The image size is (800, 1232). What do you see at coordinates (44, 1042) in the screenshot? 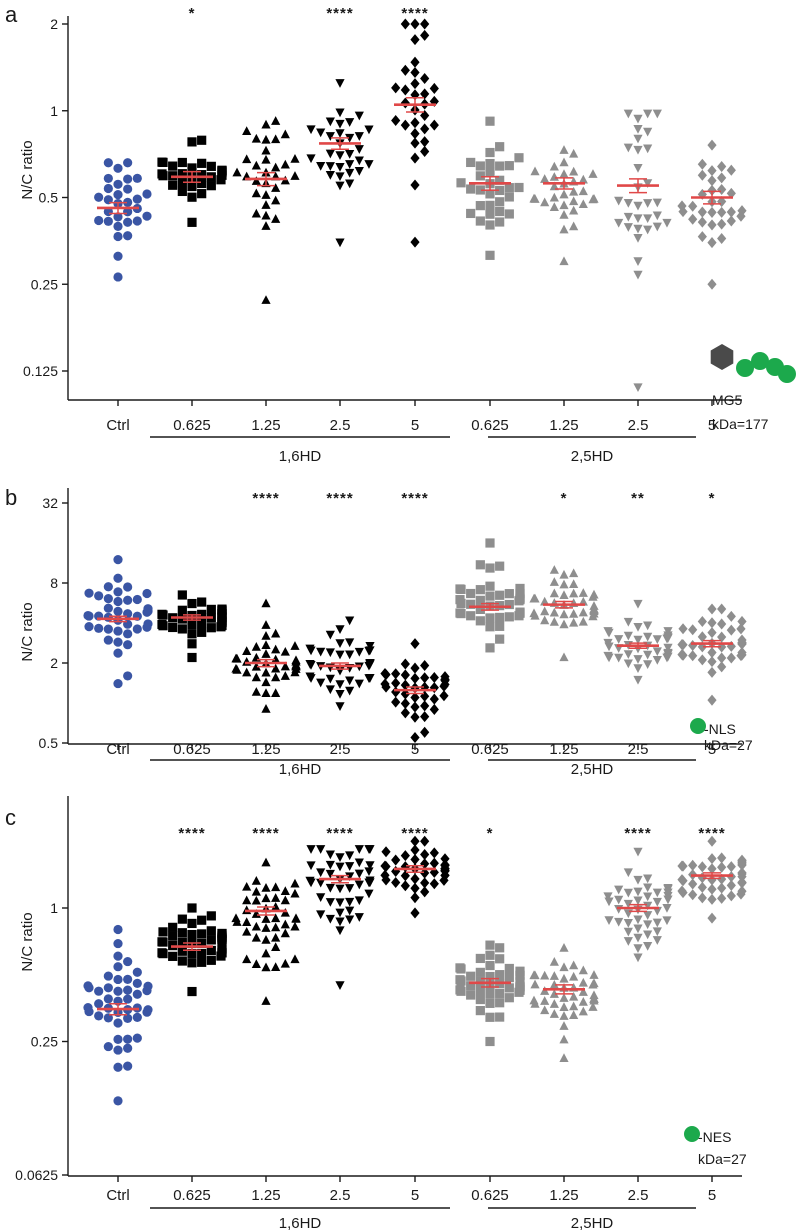
I see `y-tick-label: 0.25` at bounding box center [44, 1042].